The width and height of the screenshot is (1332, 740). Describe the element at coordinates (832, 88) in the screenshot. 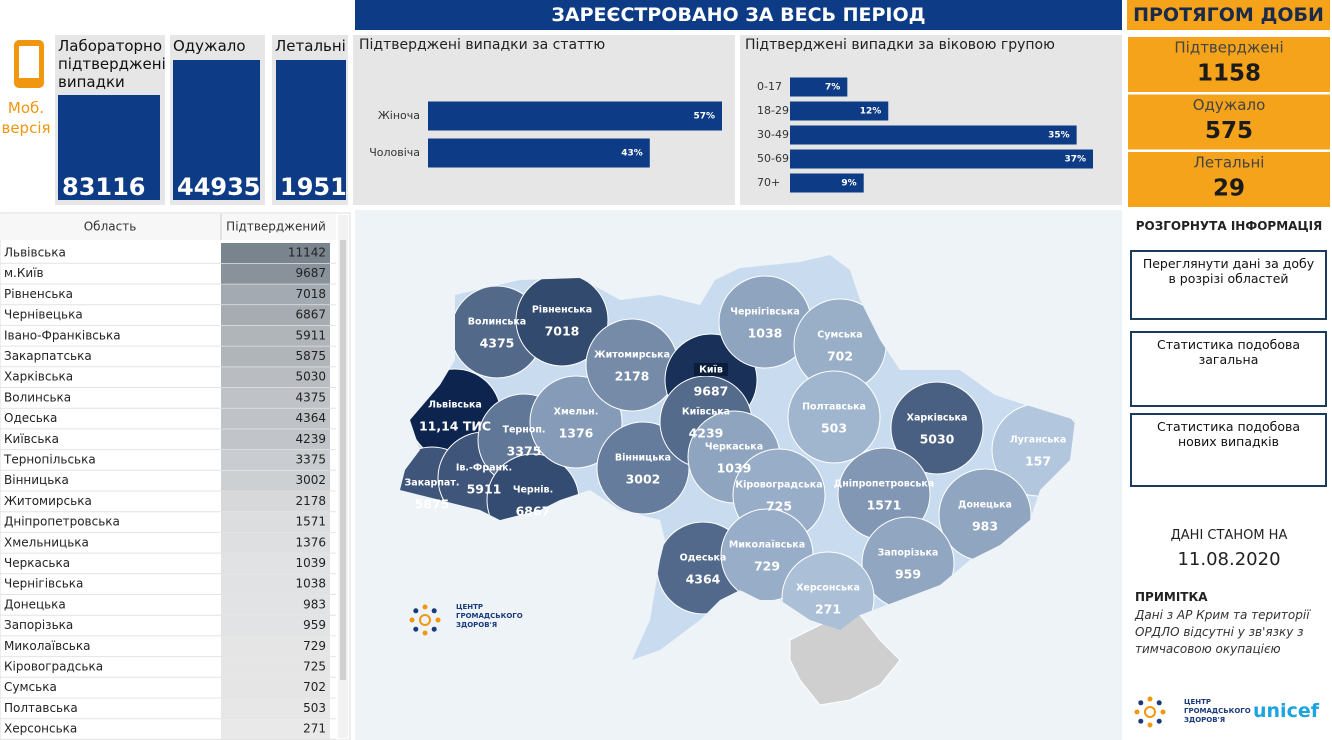

I see `value-label: 7%` at that location.